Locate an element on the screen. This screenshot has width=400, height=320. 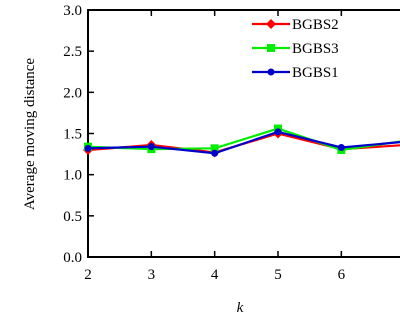
y-tick-label: 1.5 is located at coordinates (72, 135).